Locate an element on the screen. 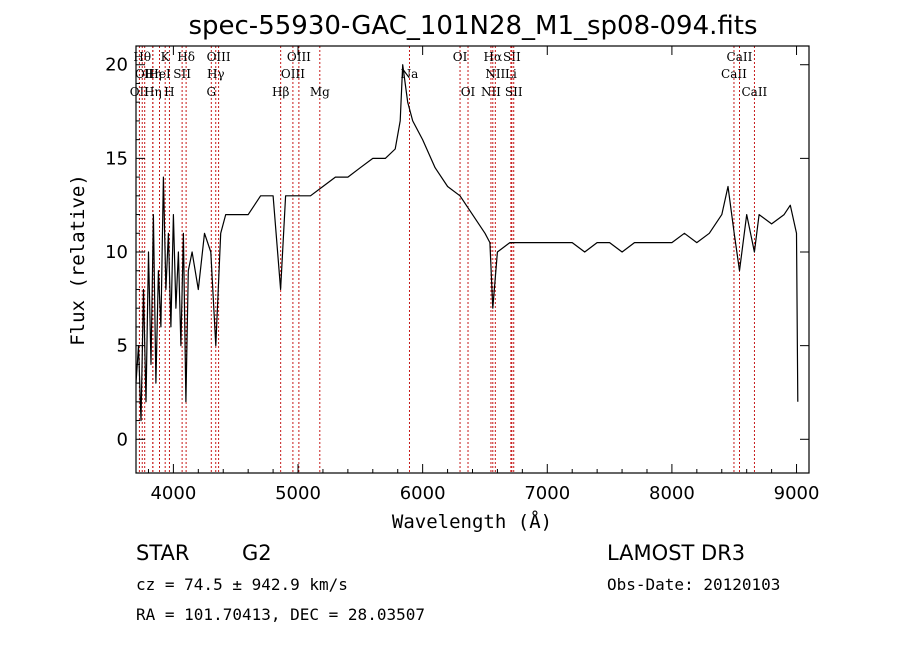  chart-title: spec-55930-GAC_101N28_M1_sp08-094.fits is located at coordinates (472, 26).